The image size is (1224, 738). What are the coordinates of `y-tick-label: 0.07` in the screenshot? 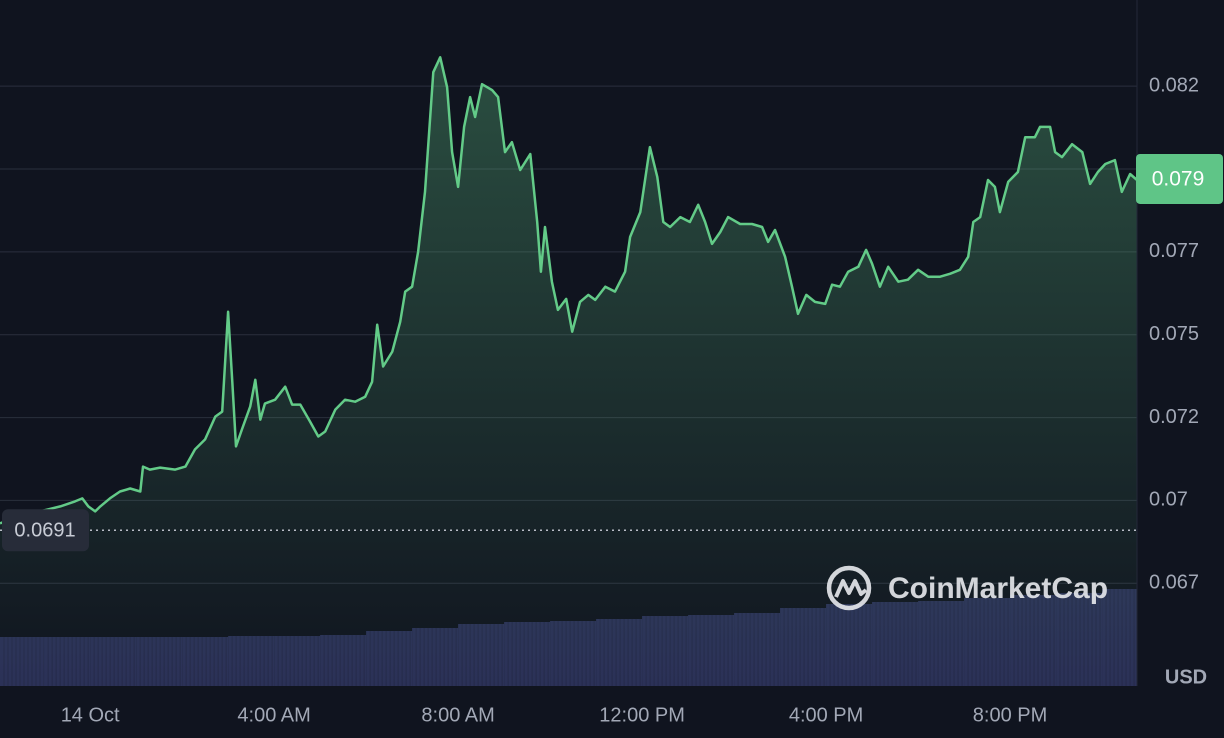 It's located at (1168, 500).